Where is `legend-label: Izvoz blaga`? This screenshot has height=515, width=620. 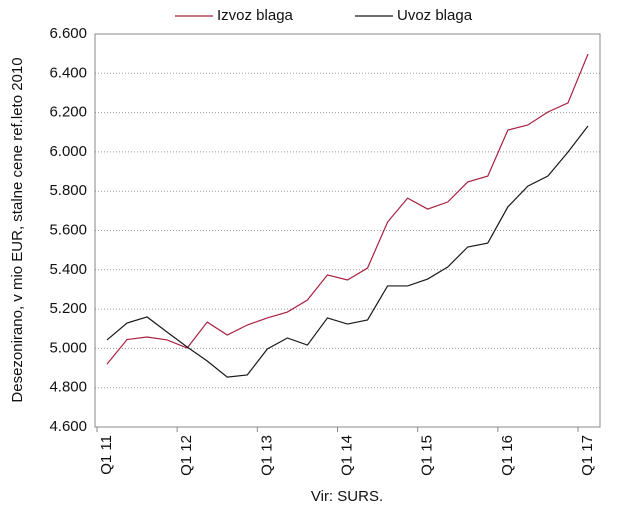 legend-label: Izvoz blaga is located at coordinates (255, 15).